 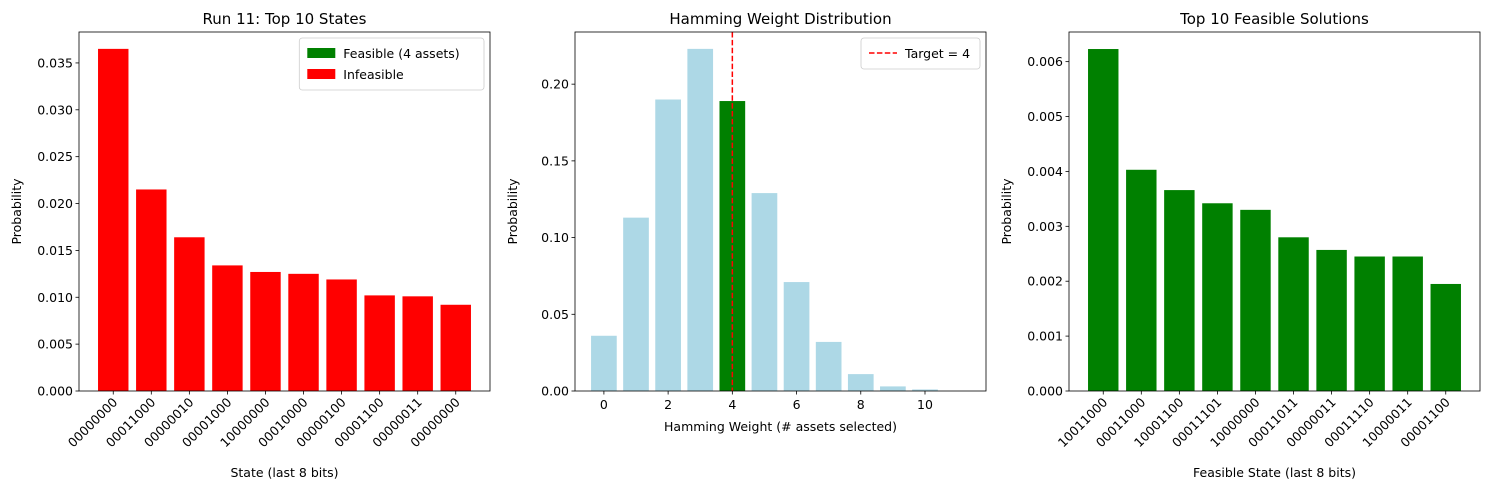 I want to click on chart-title: Run 11: Top 10 States, so click(x=285, y=19).